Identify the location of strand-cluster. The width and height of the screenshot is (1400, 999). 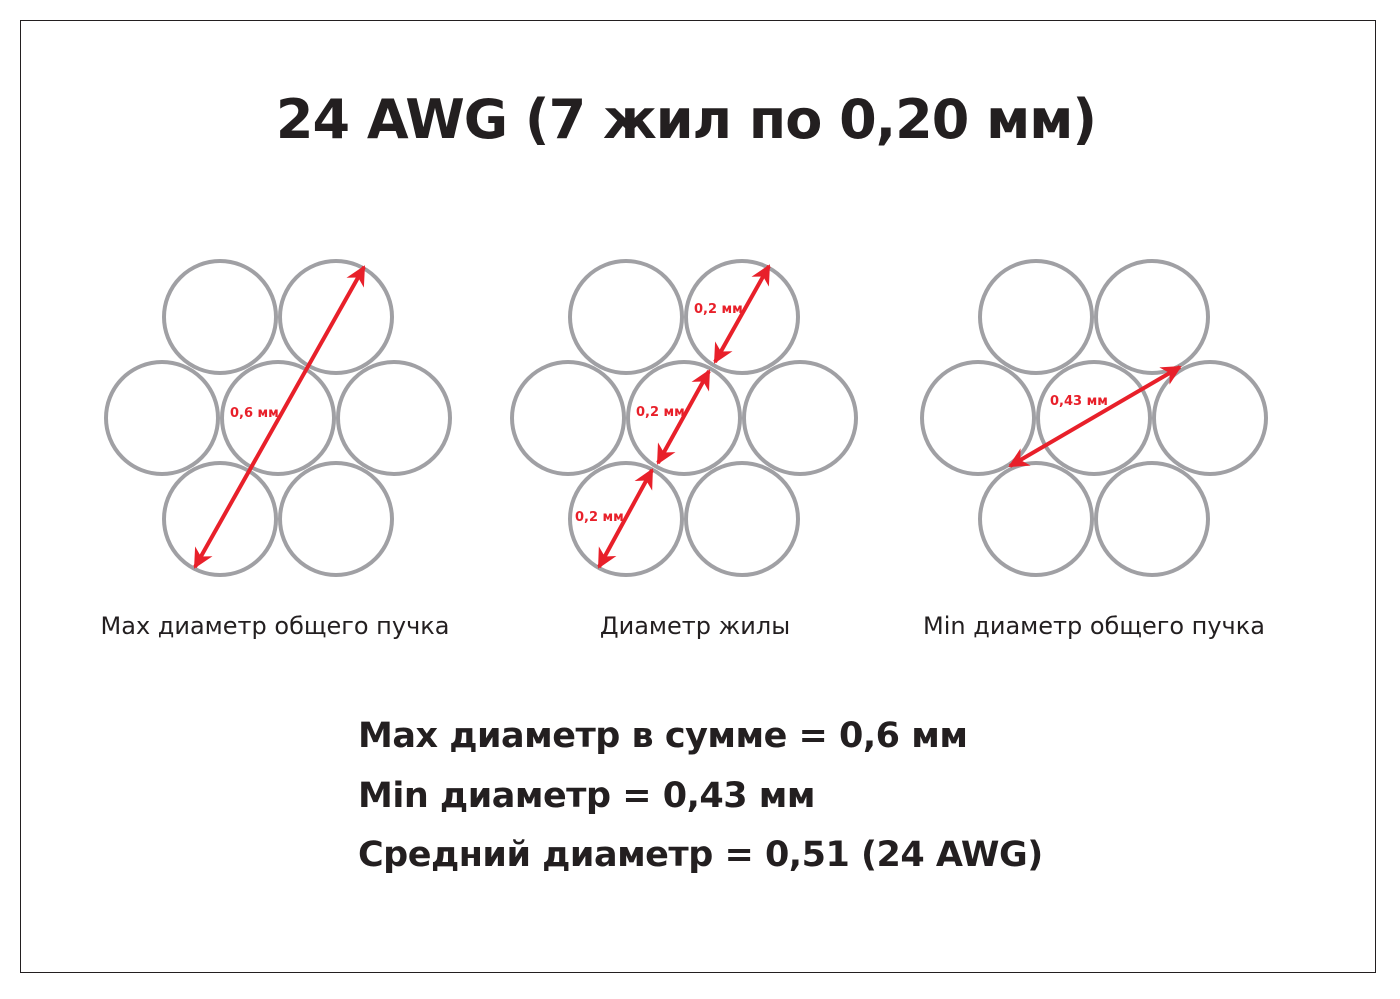
(684, 418).